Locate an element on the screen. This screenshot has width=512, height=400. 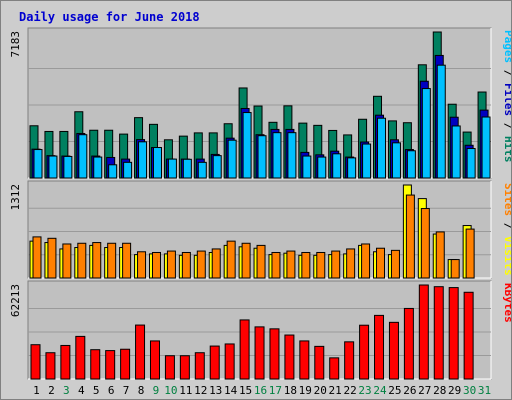
right-axis-label-part: KBytes is located at coordinates (506, 303).